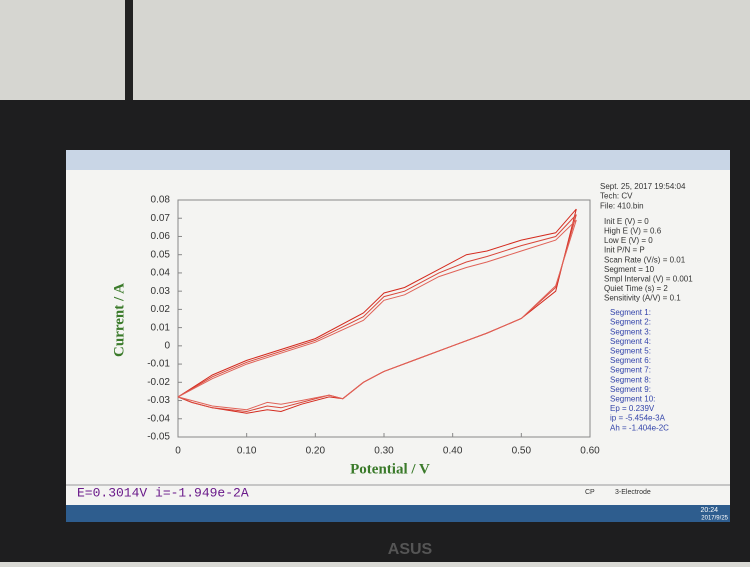 The height and width of the screenshot is (567, 750). What do you see at coordinates (630, 379) in the screenshot?
I see `segment-line: Segment 8:` at bounding box center [630, 379].